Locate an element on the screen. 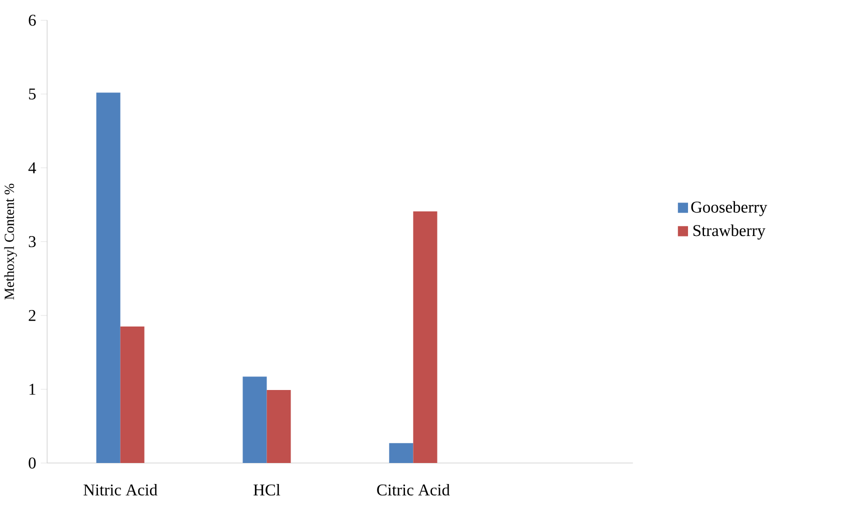 The image size is (868, 509). legend-label: Strawberry is located at coordinates (729, 232).